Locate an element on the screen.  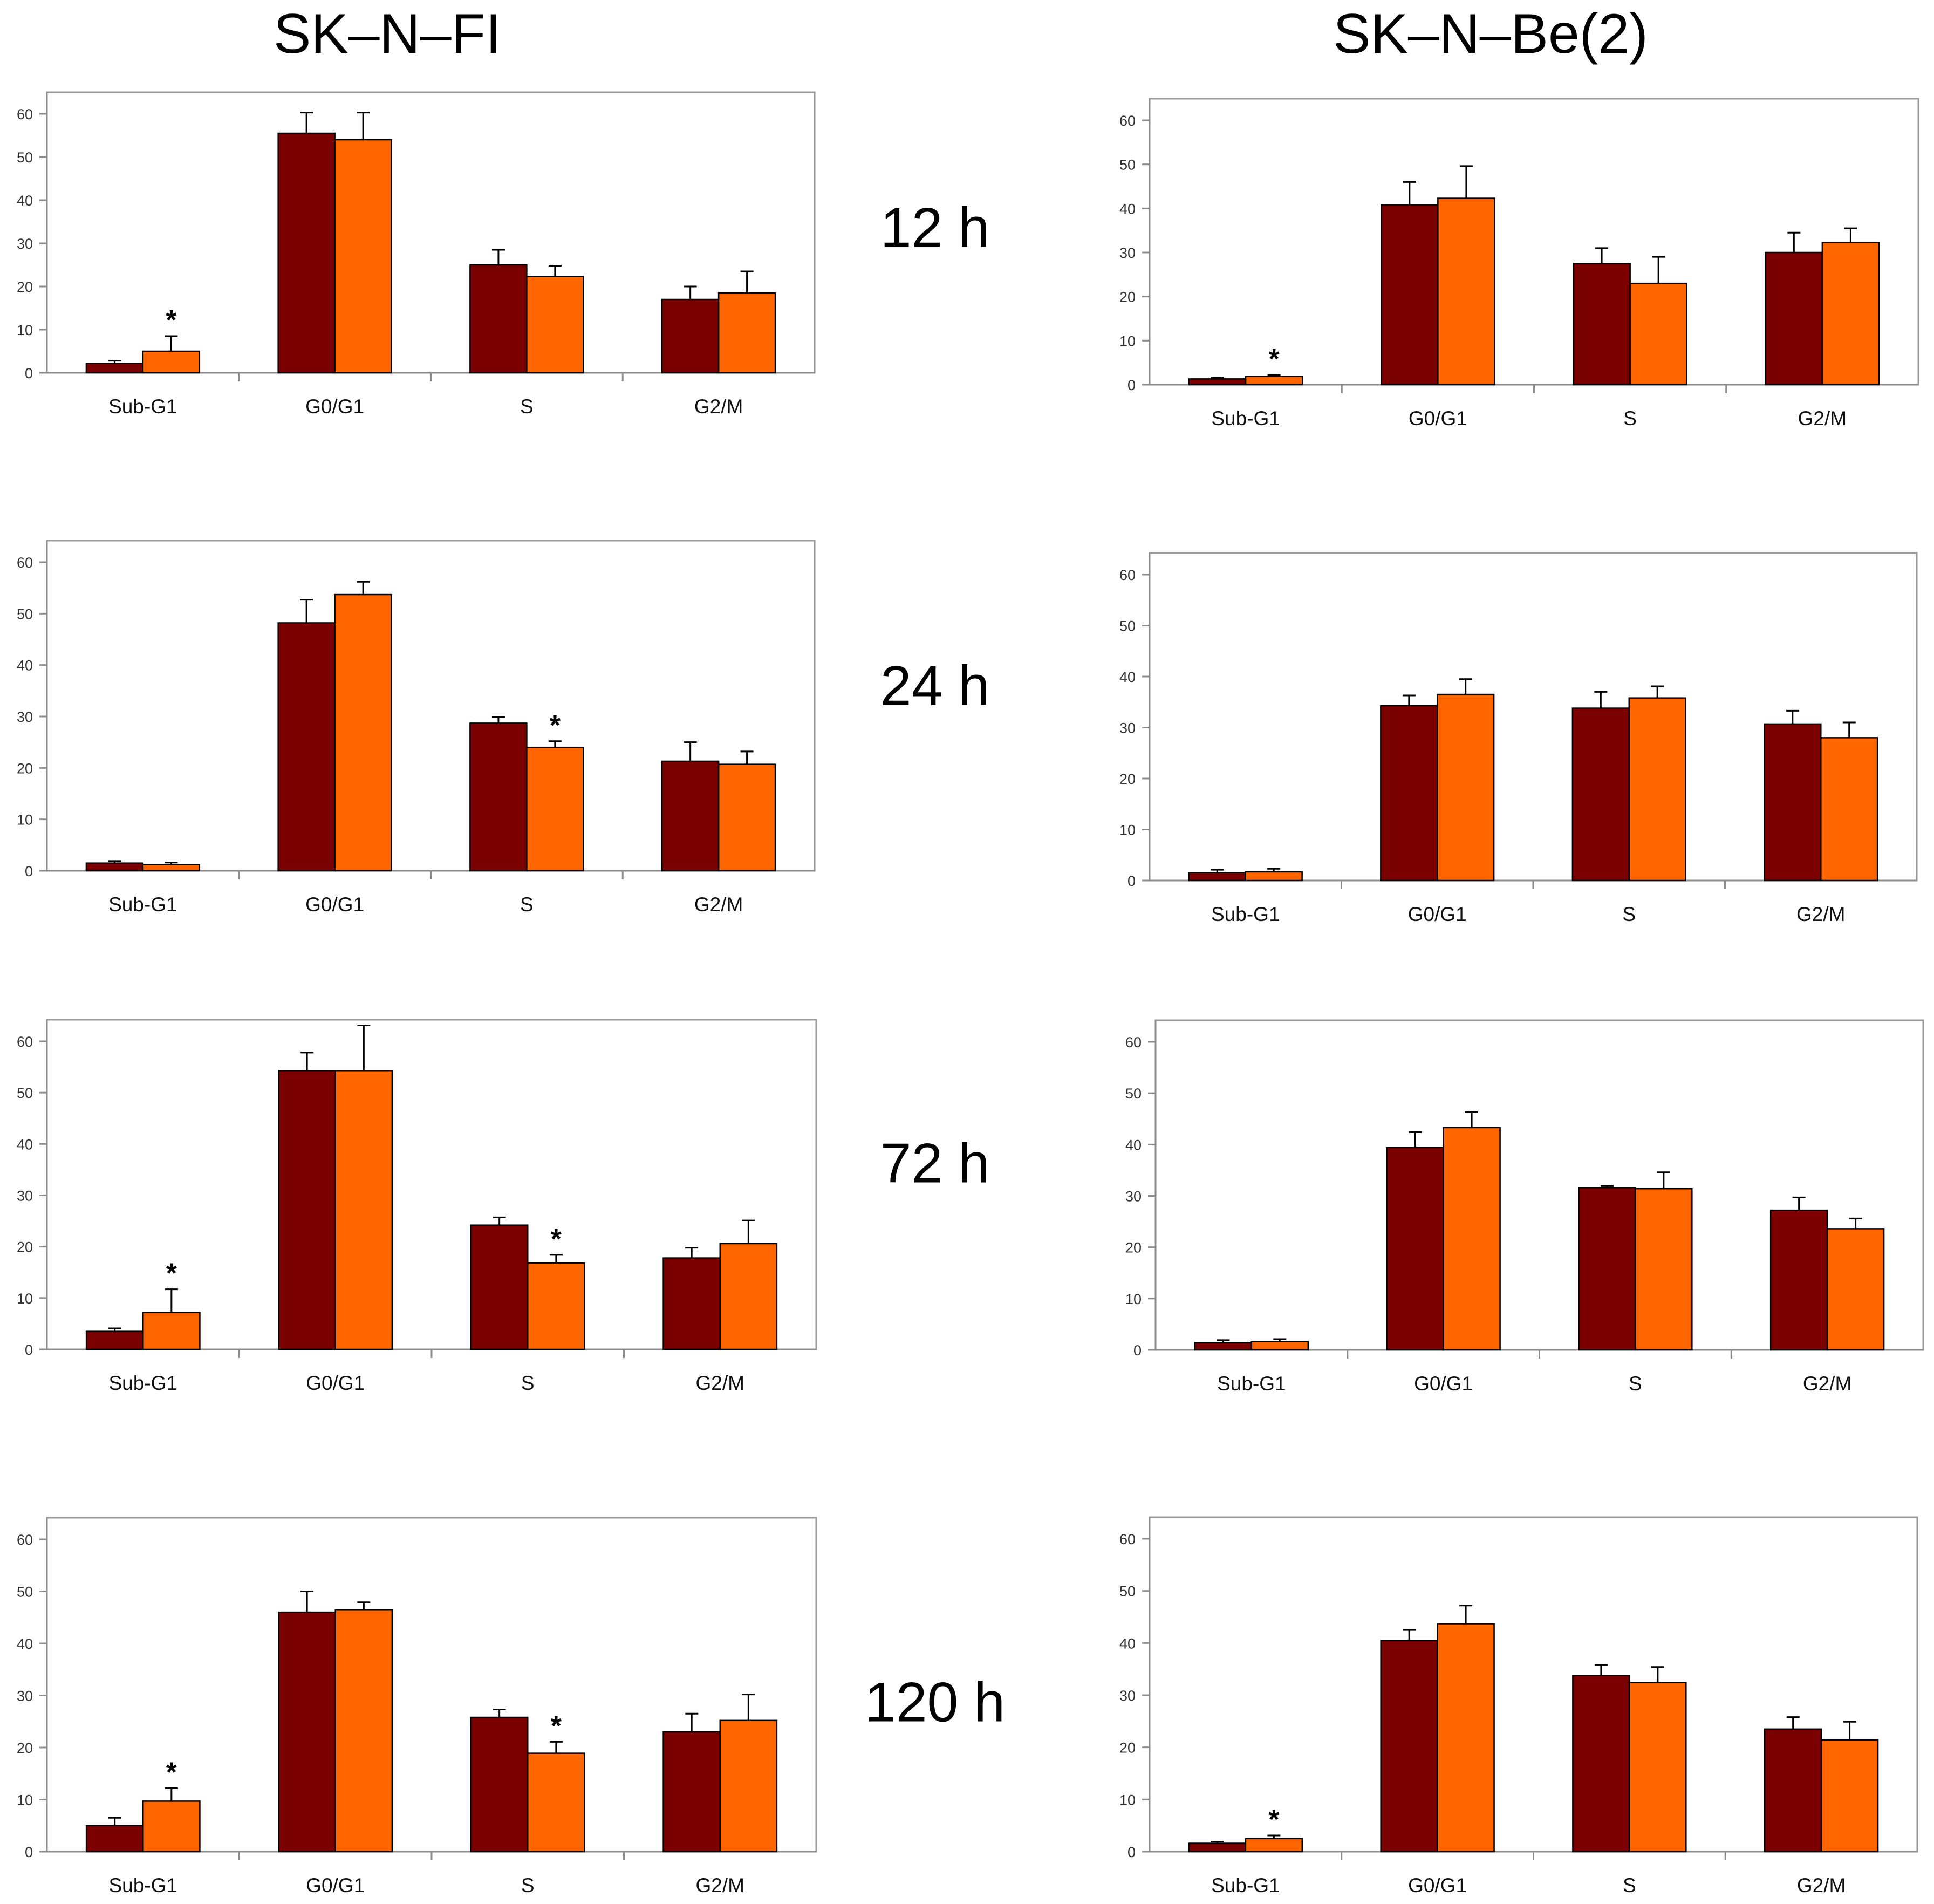
chart-panel-7: 0 10 20 30 40 50 60 Sub-G1 * G0/G1 S G2/M is located at coordinates (1519, 1706).